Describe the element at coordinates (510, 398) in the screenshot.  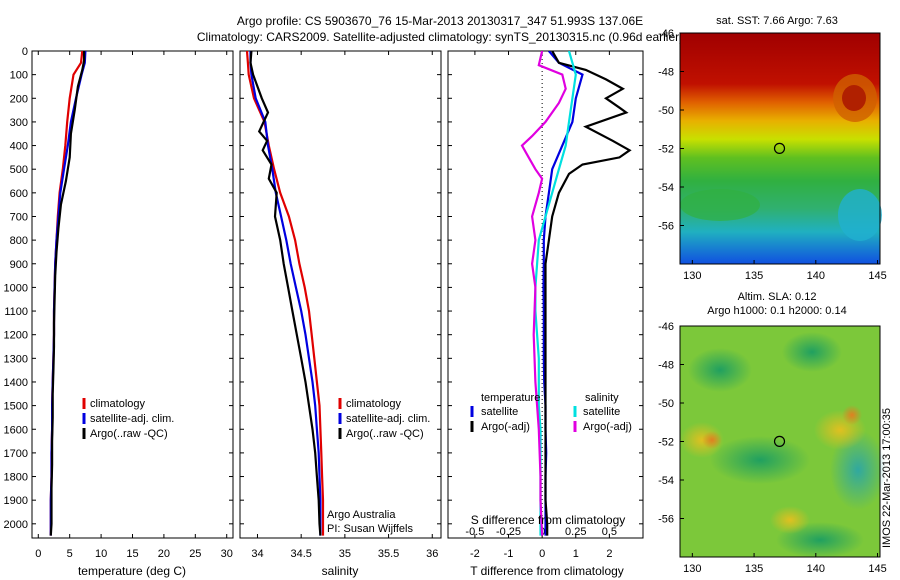
I see `legend-title-temperature: temperature` at that location.